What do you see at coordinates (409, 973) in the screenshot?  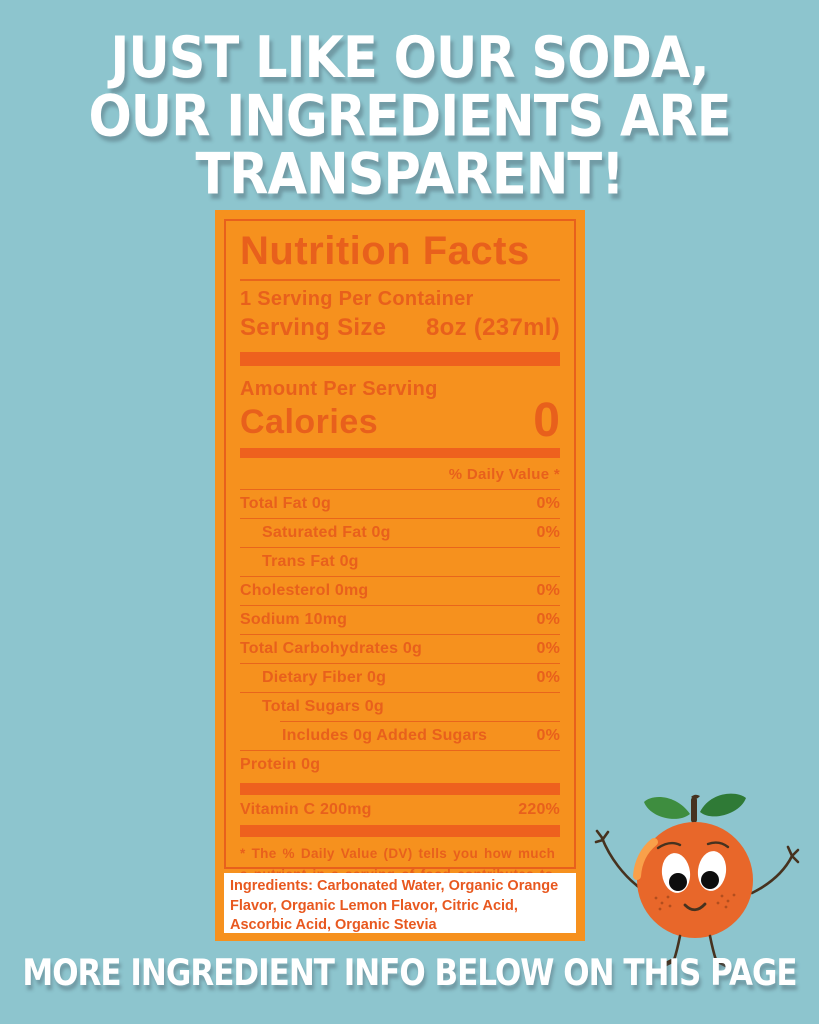 I see `footer-text: MORE INGREDIENT INFO BELOW ON THIS PAGE` at bounding box center [409, 973].